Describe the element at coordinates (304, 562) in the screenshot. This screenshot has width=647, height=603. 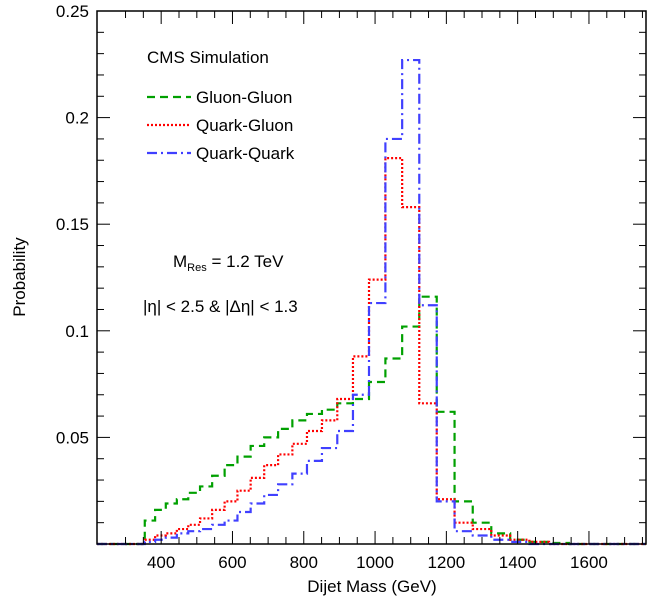
I see `x-tick-label: 800` at that location.